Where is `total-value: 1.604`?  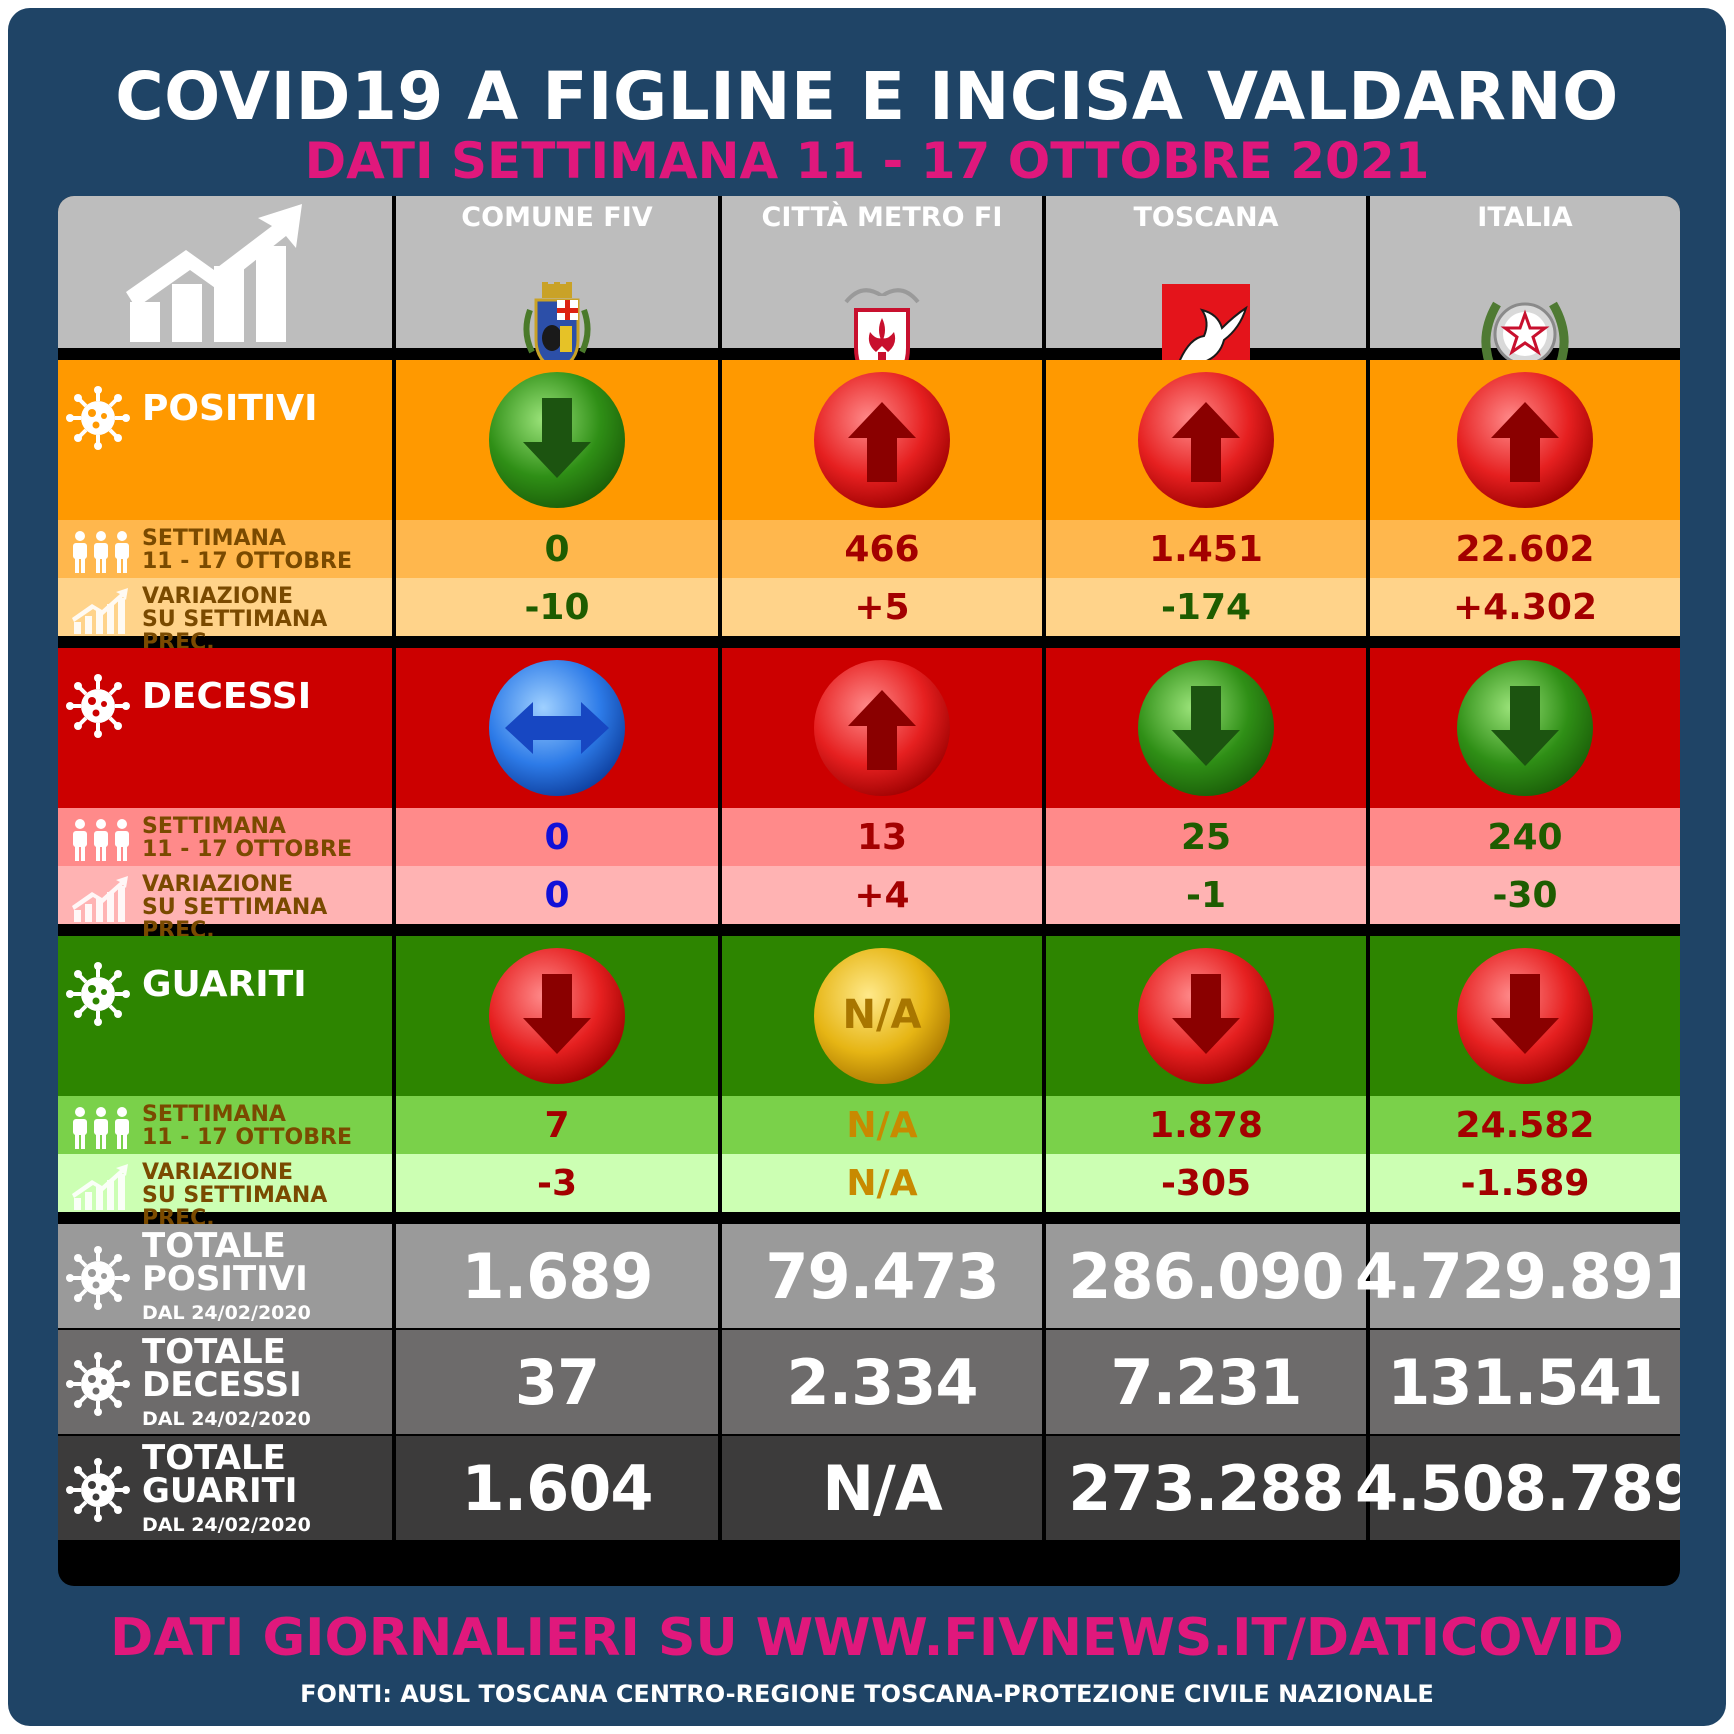 total-value: 1.604 is located at coordinates (557, 1488).